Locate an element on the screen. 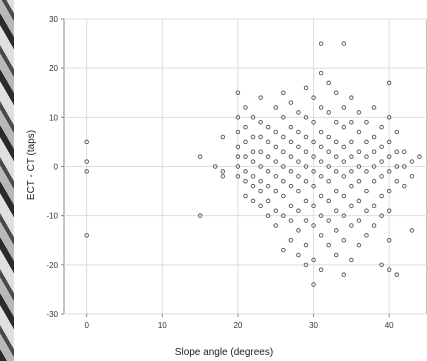 This screenshot has height=361, width=427. y-axis-title: ECT - CT (taps) is located at coordinates (31, 165).